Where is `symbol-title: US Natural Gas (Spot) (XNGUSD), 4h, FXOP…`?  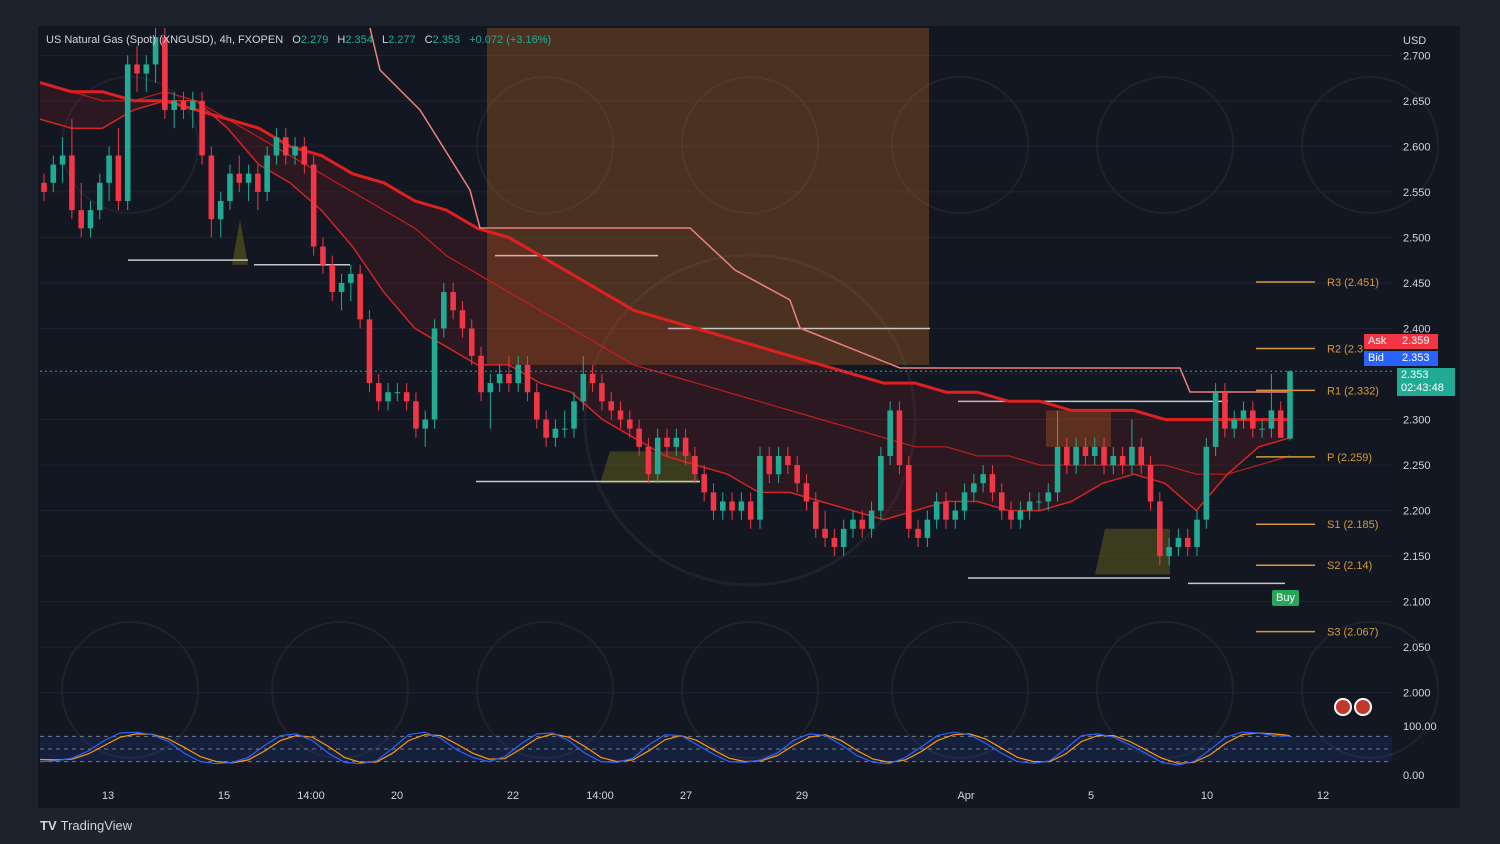 symbol-title: US Natural Gas (Spot) (XNGUSD), 4h, FXOP… is located at coordinates (165, 40).